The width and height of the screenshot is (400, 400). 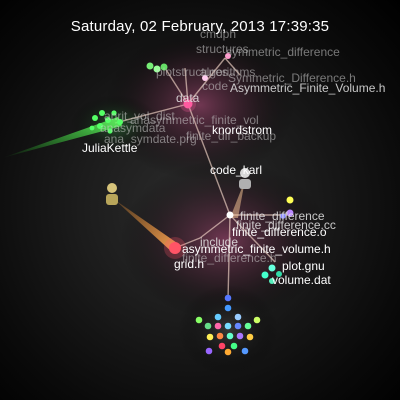 What do you see at coordinates (188, 98) in the screenshot?
I see `label-data: data` at bounding box center [188, 98].